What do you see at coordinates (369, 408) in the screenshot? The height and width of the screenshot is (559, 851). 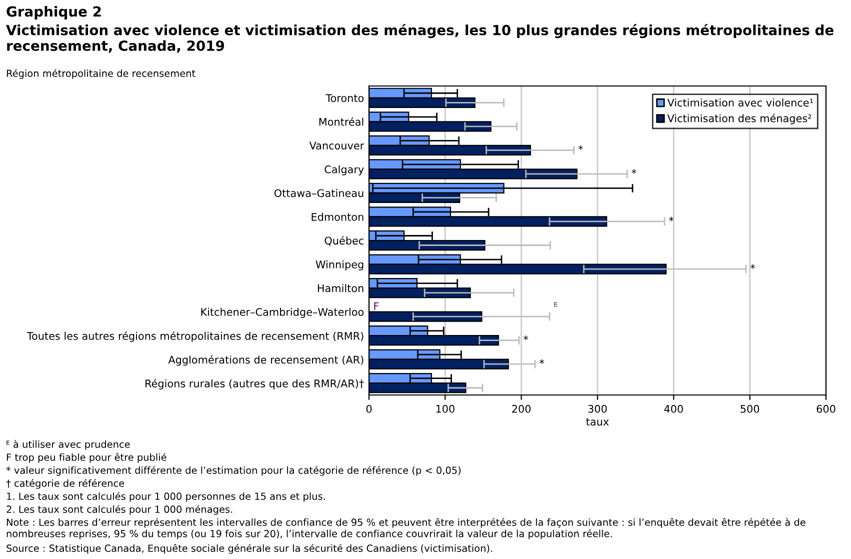 I see `x-tick-label: 0` at bounding box center [369, 408].